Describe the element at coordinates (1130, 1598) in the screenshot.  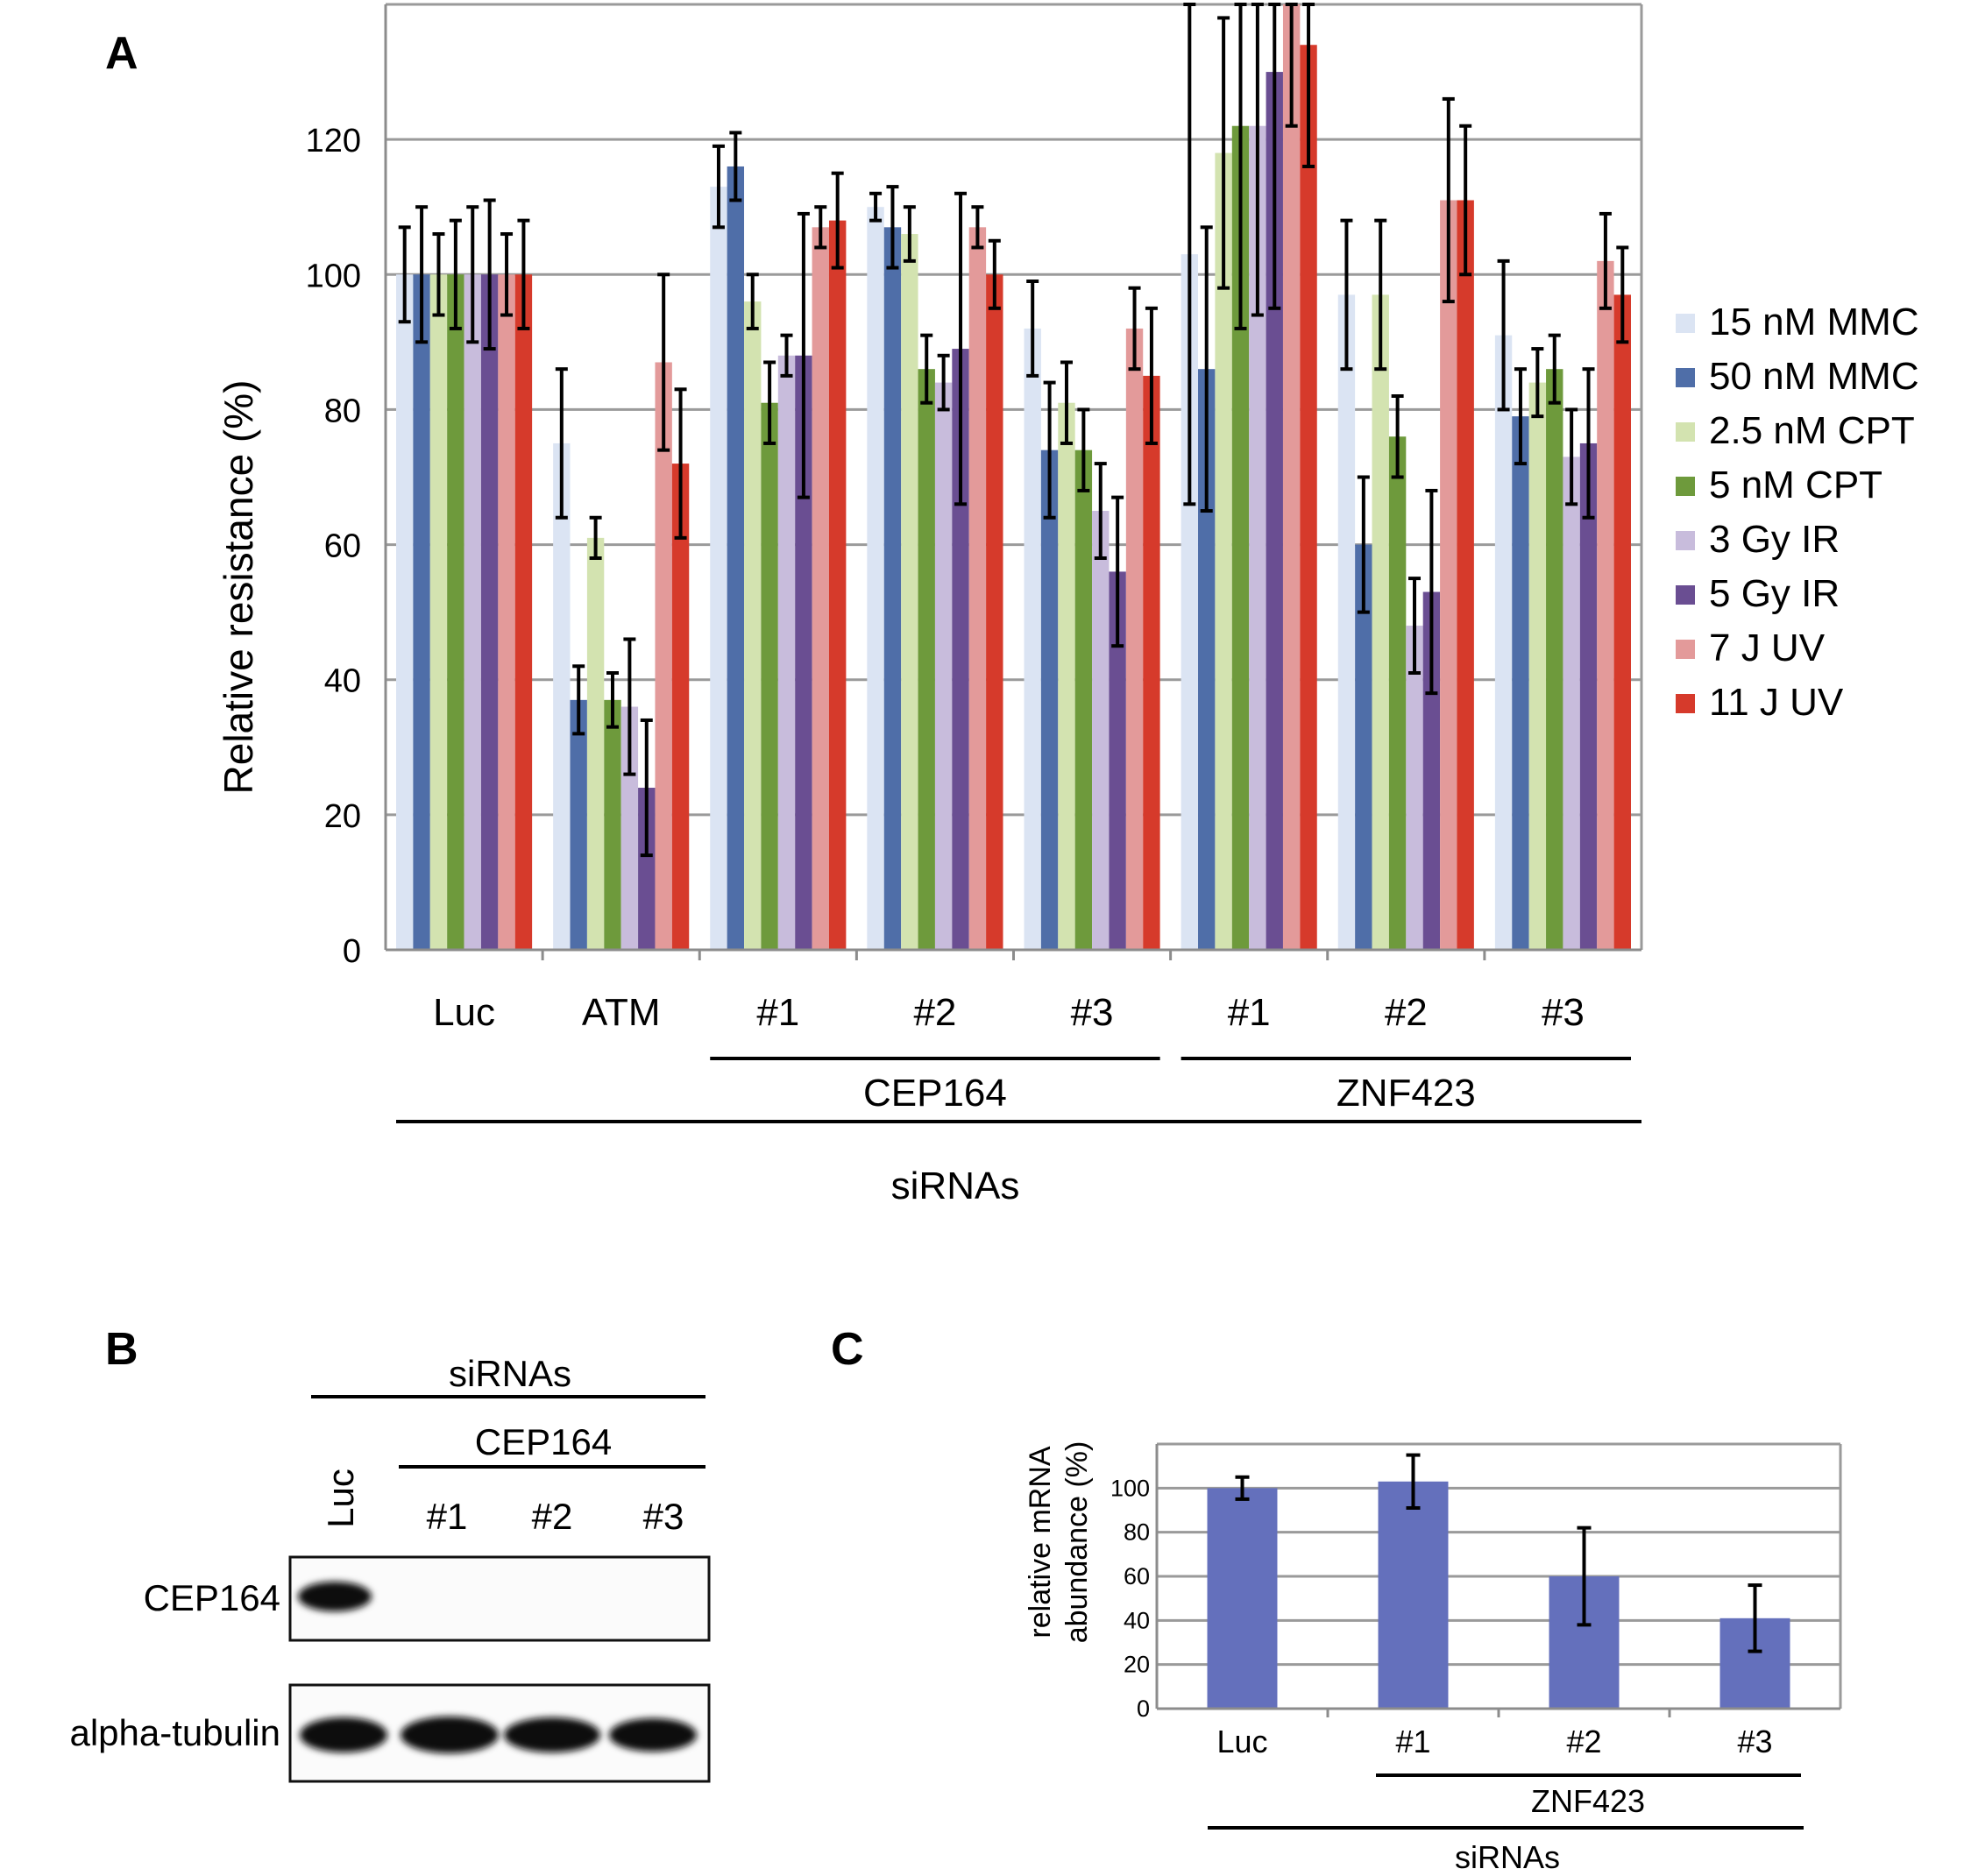
I see `panel-c-tick-labels: 0 20 40 60 80 100` at that location.